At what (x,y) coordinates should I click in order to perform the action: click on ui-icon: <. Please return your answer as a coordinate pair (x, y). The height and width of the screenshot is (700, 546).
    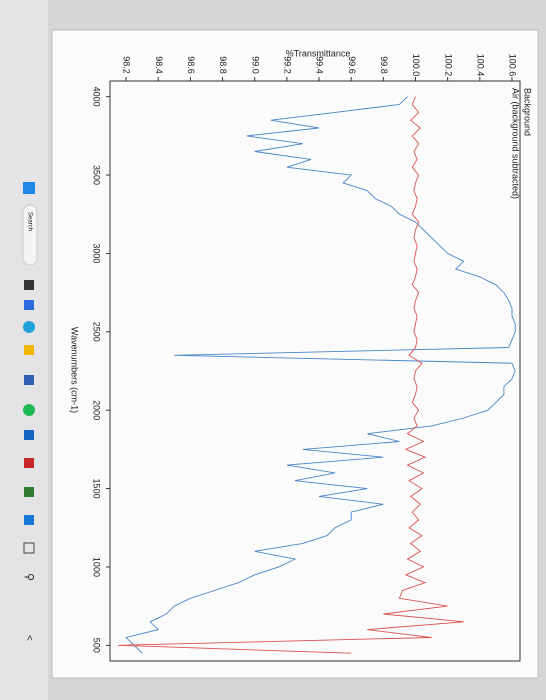
    Looking at the image, I should click on (28, 638).